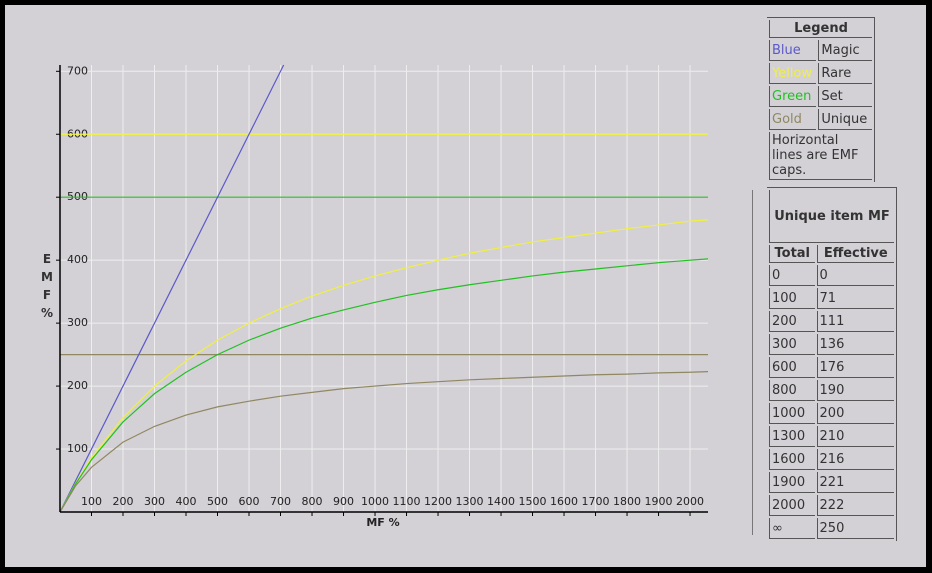 The image size is (932, 573). I want to click on table-cell: 221, so click(855, 482).